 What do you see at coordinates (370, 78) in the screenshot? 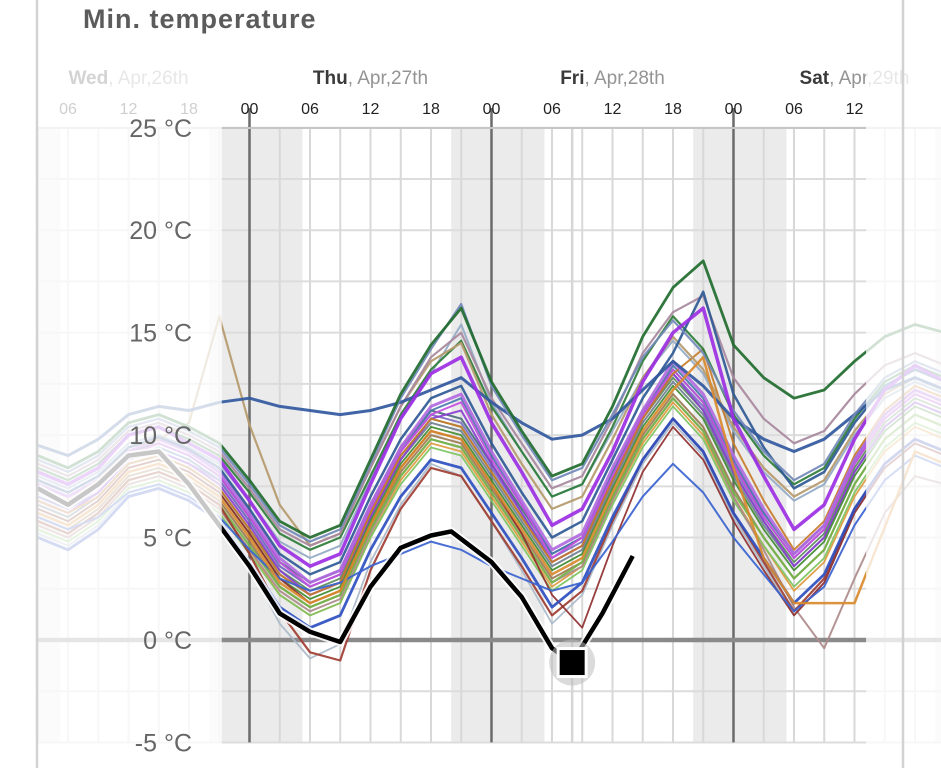
I see `day-label: Thu, Apr,27th` at bounding box center [370, 78].